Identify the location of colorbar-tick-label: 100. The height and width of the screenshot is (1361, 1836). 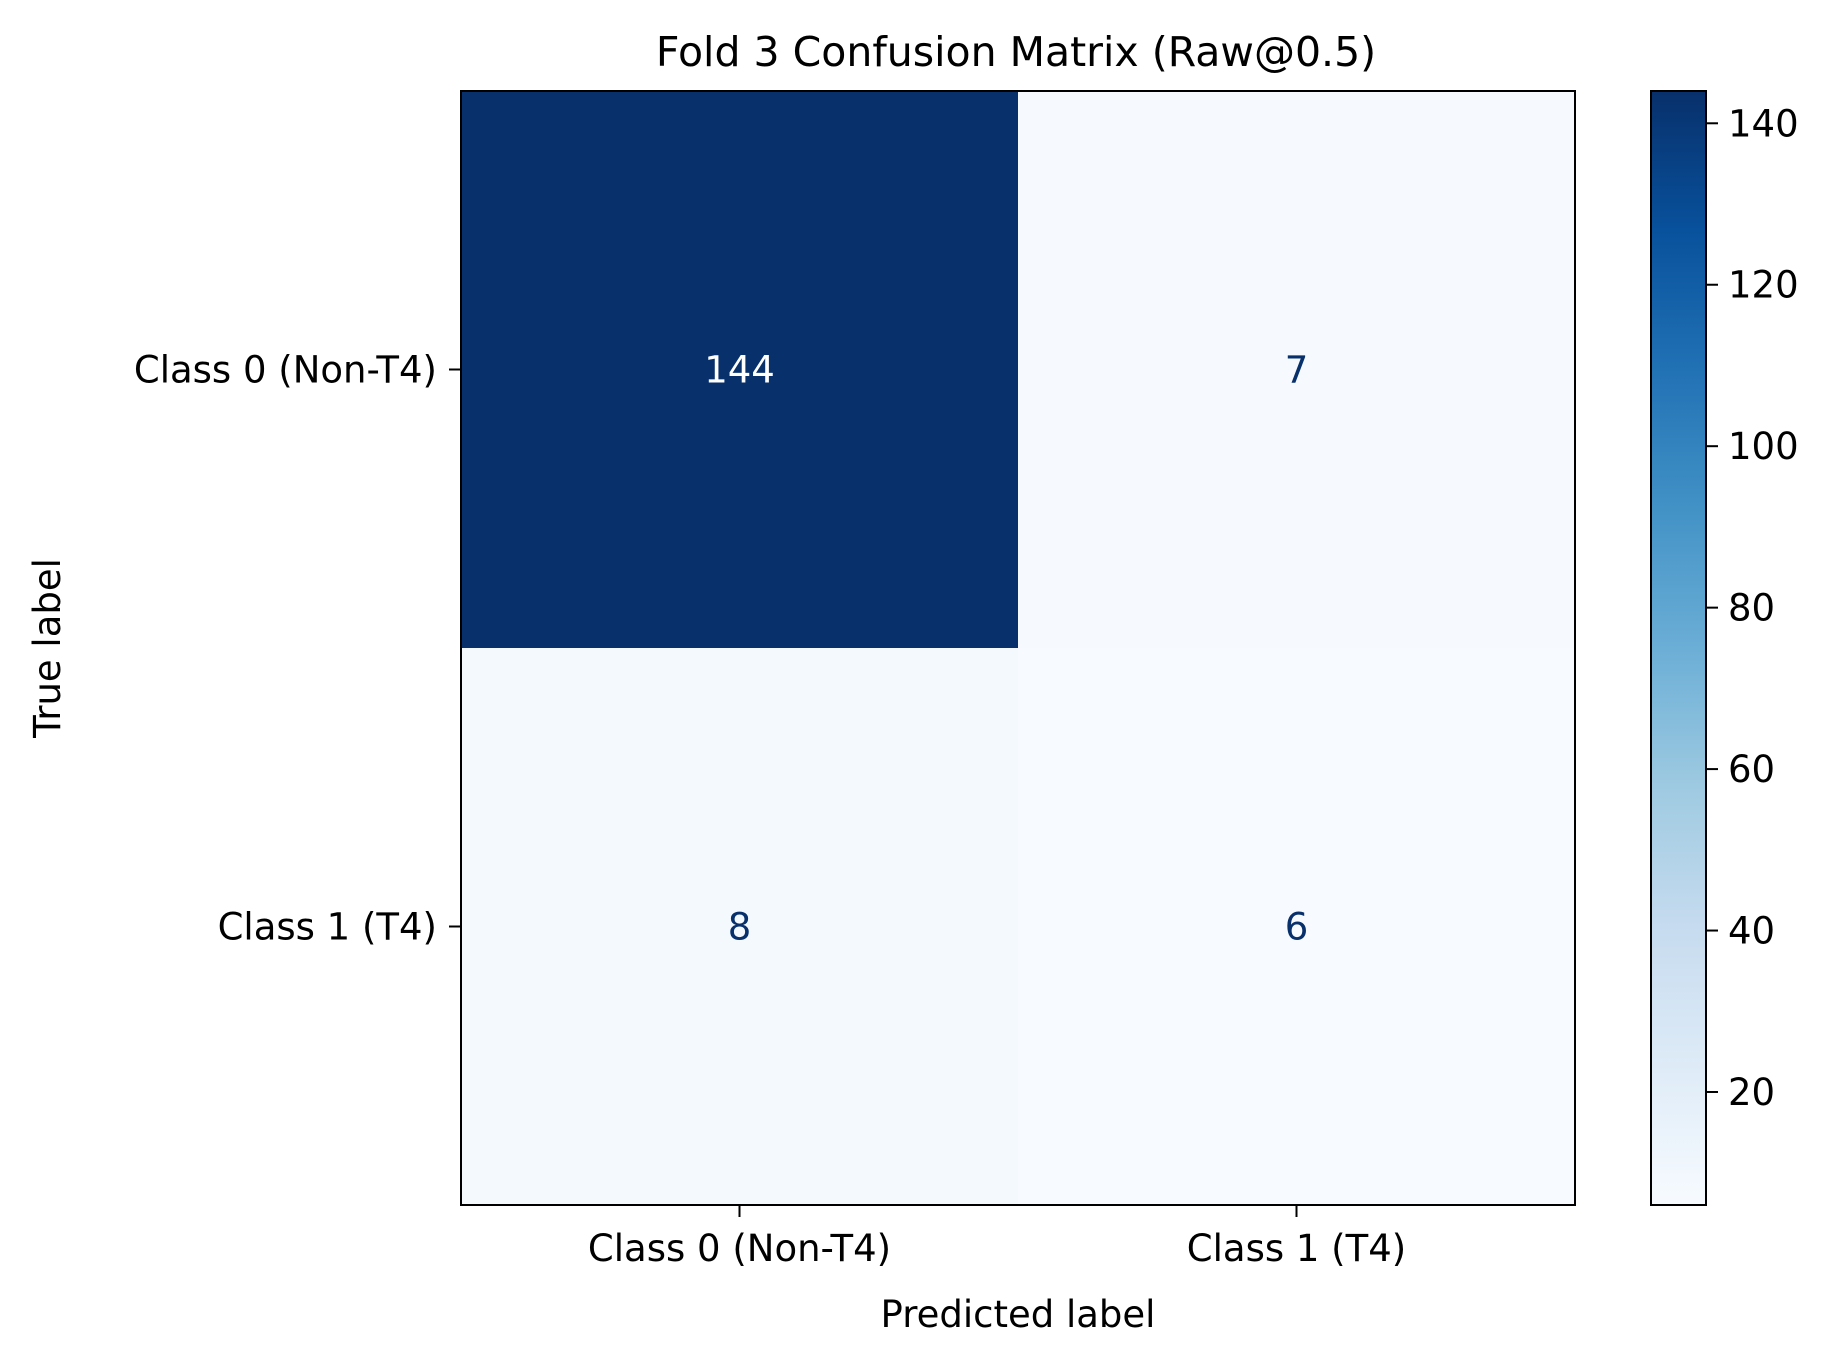
(1763, 446).